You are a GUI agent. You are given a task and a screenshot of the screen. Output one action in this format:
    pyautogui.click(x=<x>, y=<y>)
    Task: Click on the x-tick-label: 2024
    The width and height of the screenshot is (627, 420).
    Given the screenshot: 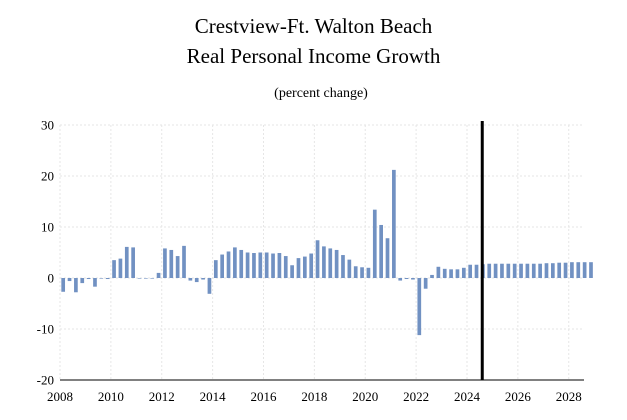 What is the action you would take?
    pyautogui.click(x=467, y=396)
    